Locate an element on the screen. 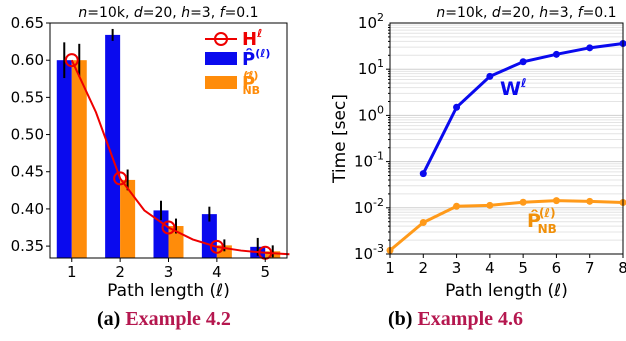 This screenshot has width=626, height=341. legend-h-marker is located at coordinates (221, 39).